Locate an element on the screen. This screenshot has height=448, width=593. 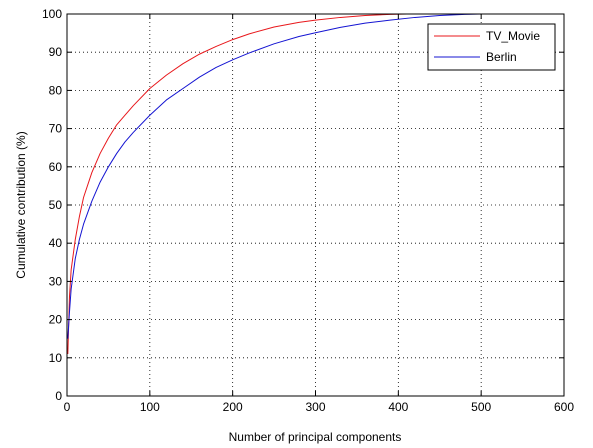
y-tick-label: 30 is located at coordinates (56, 281).